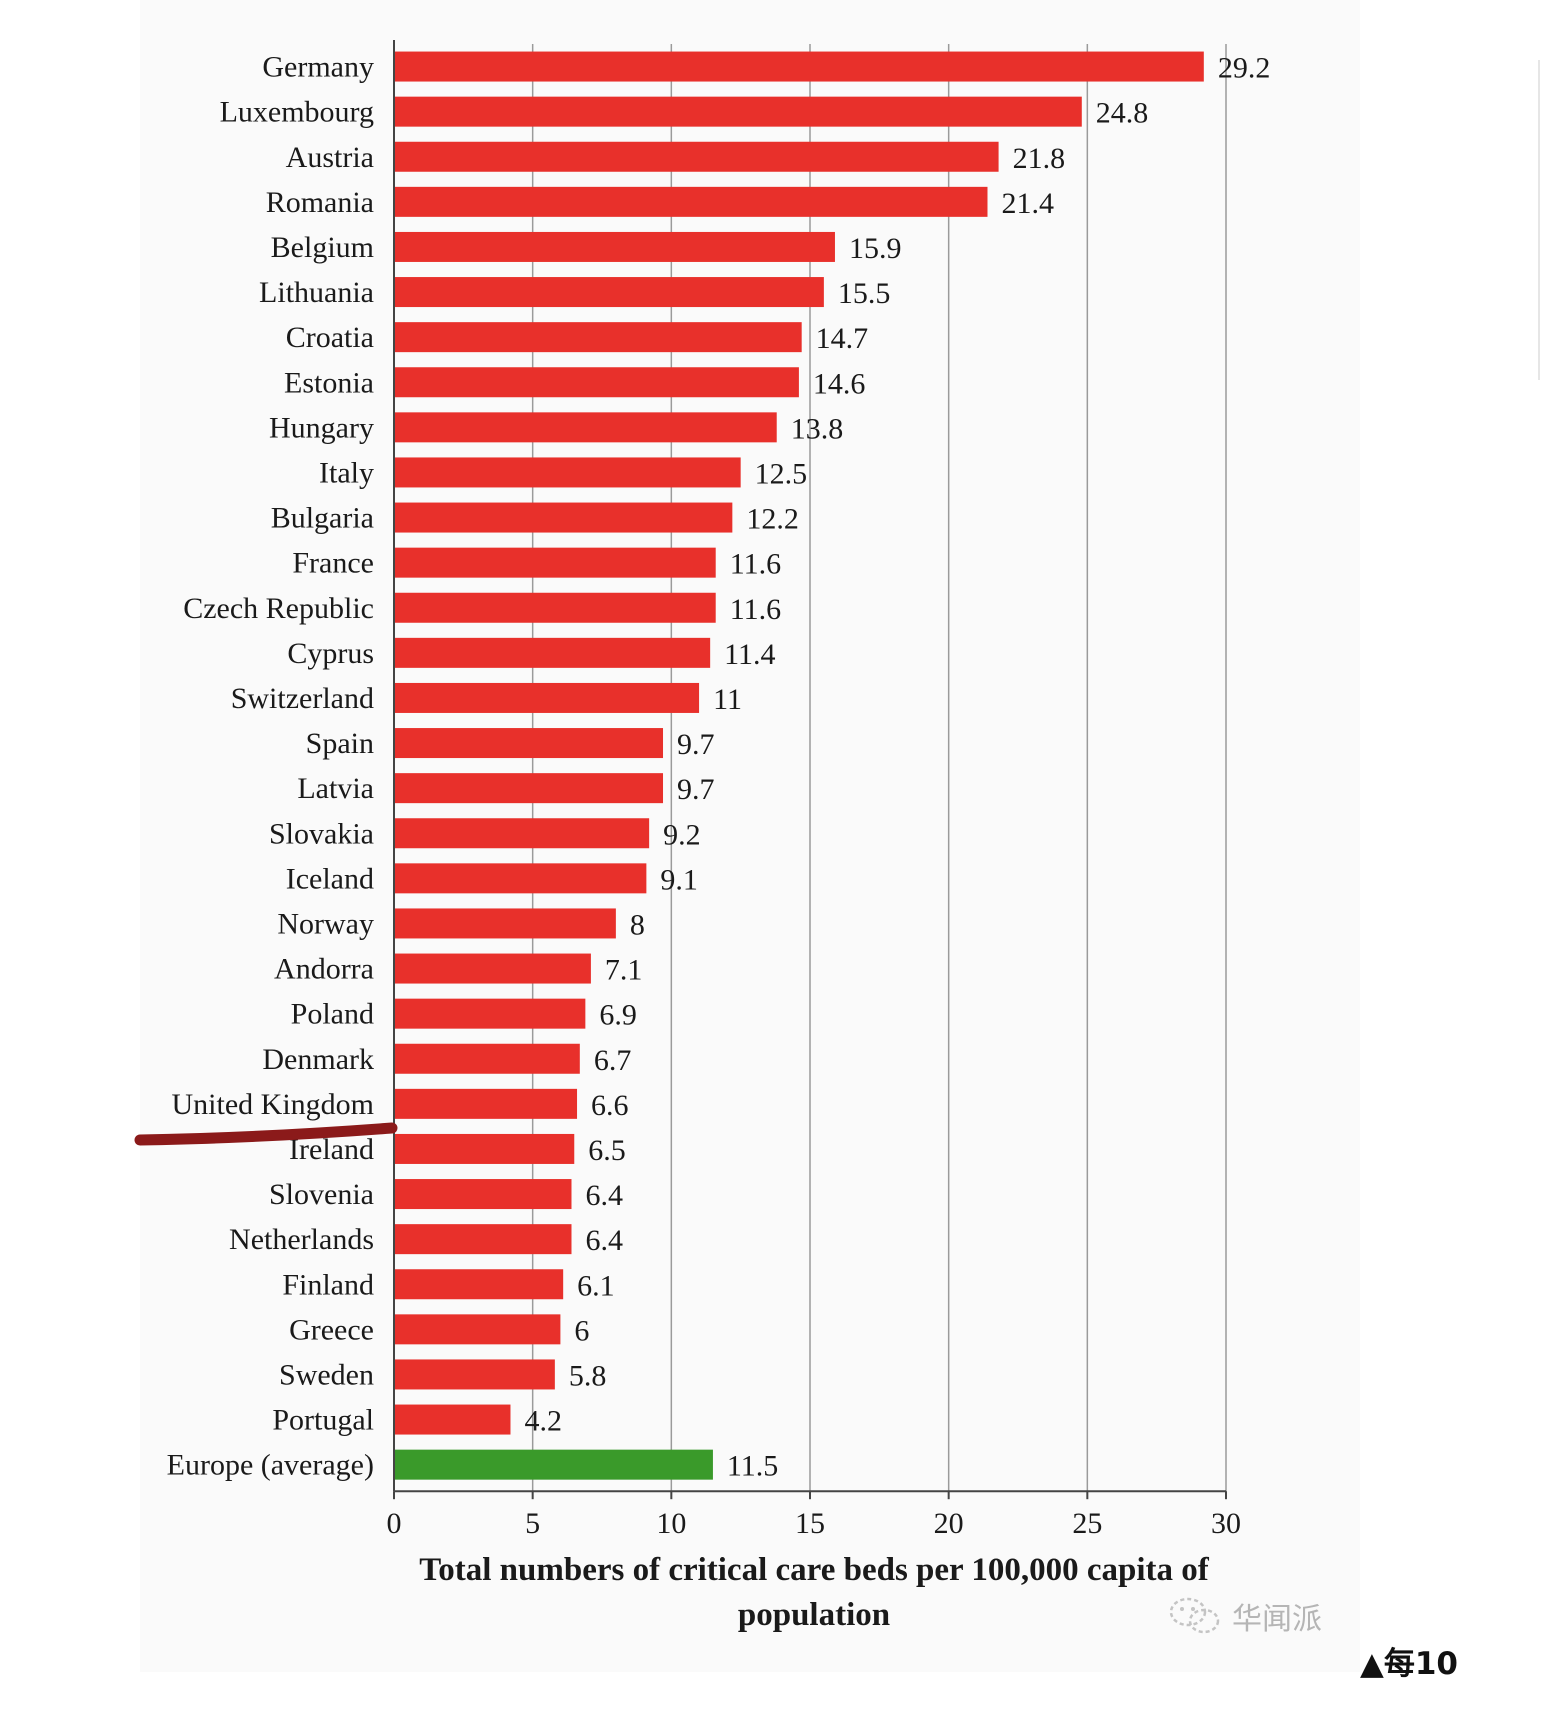  What do you see at coordinates (529, 743) in the screenshot?
I see `bar-spain` at bounding box center [529, 743].